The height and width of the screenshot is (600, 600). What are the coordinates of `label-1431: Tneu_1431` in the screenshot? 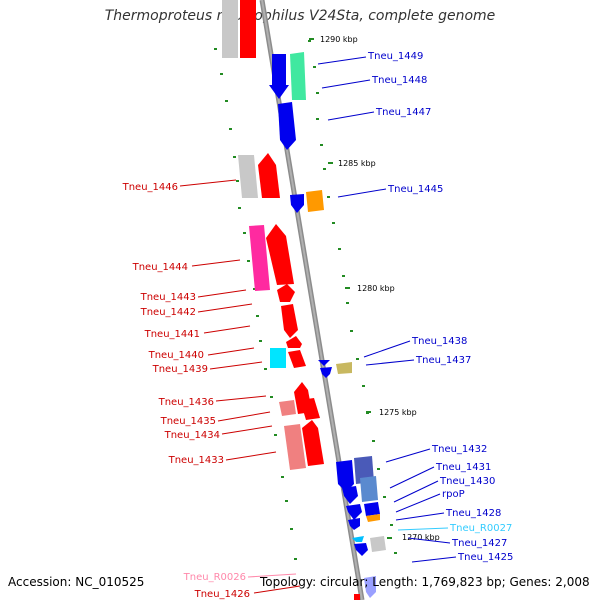 It's located at (463, 467).